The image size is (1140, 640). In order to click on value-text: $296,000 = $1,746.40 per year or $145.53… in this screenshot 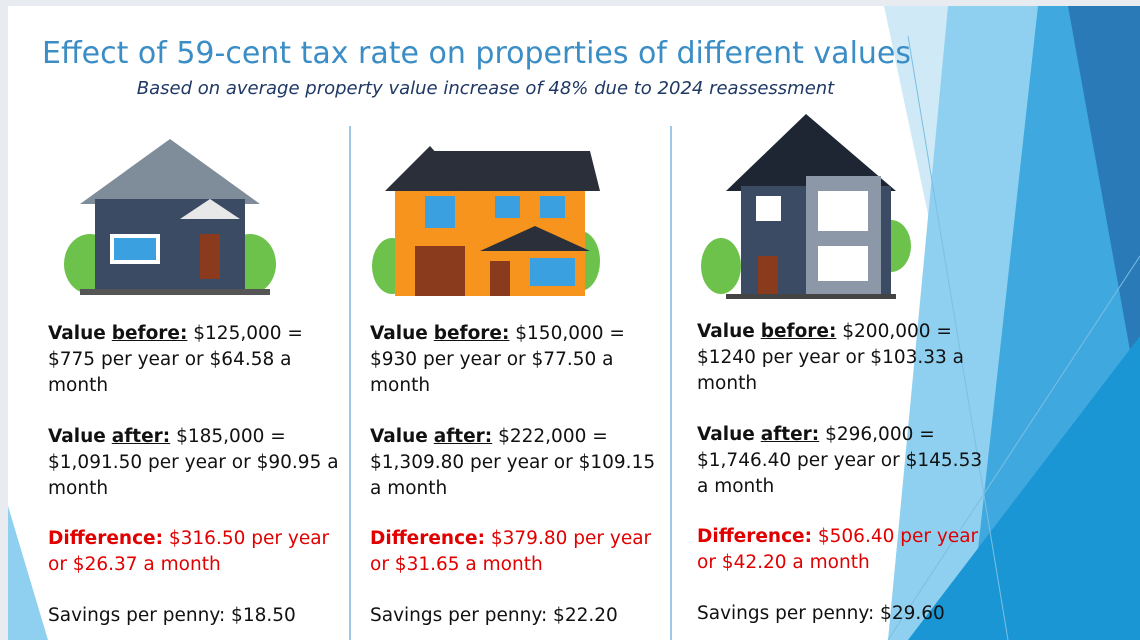, I will do `click(840, 460)`.